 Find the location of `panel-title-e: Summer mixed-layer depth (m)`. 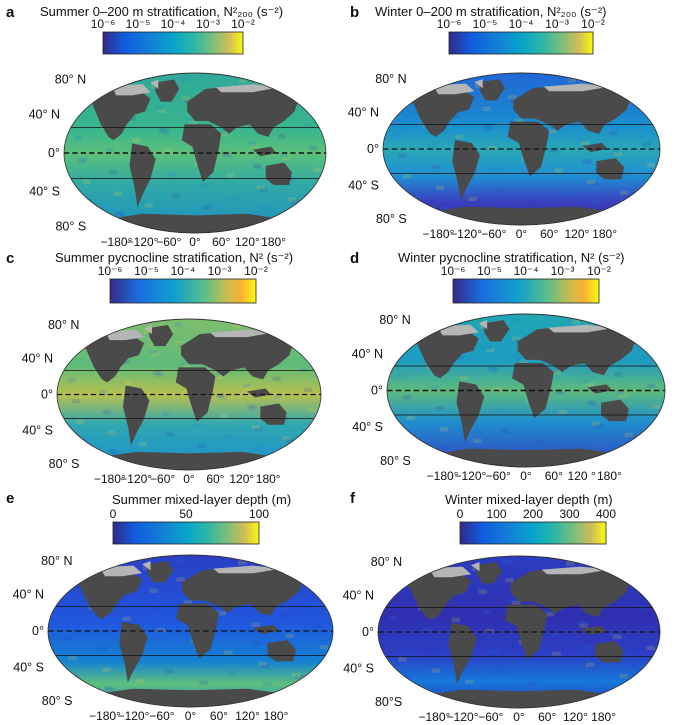

panel-title-e: Summer mixed-layer depth (m) is located at coordinates (201, 499).